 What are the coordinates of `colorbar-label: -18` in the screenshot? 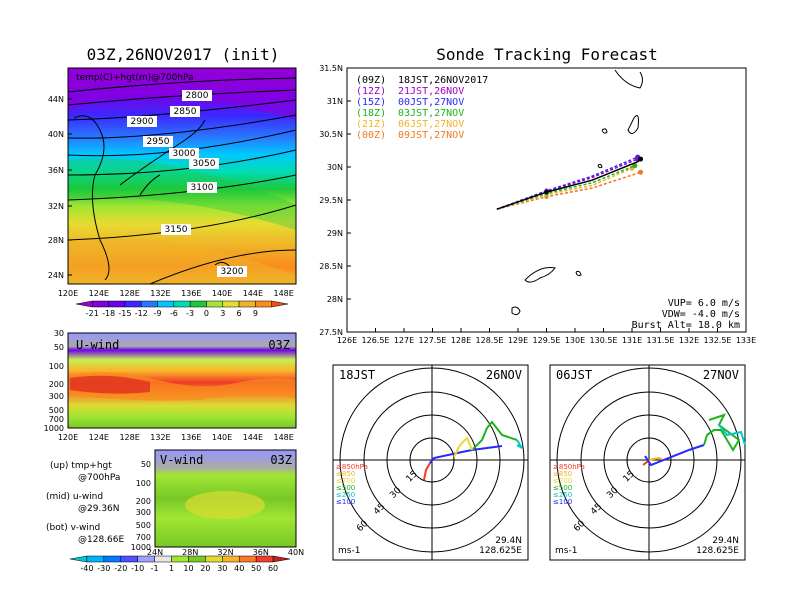 It's located at (108, 313).